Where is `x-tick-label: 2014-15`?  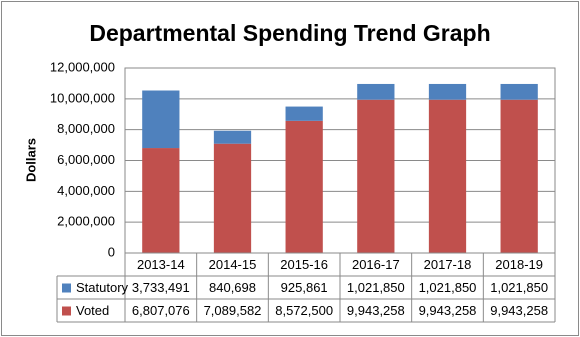
x-tick-label: 2014-15 is located at coordinates (233, 264).